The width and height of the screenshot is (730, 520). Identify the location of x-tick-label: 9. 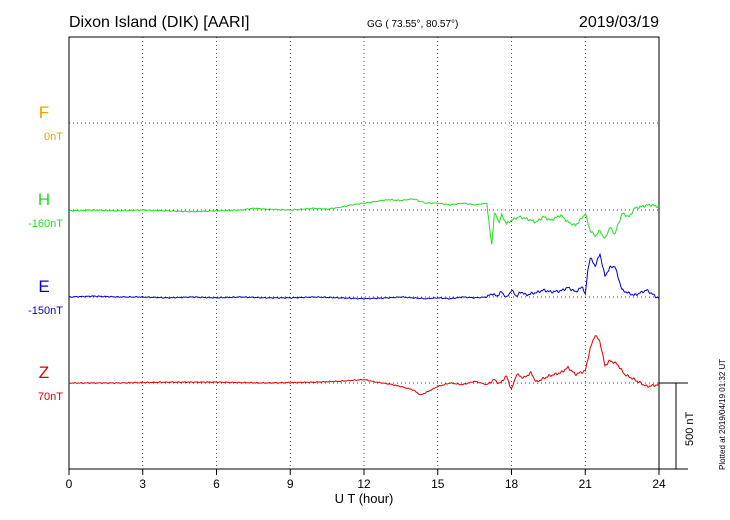
(290, 484).